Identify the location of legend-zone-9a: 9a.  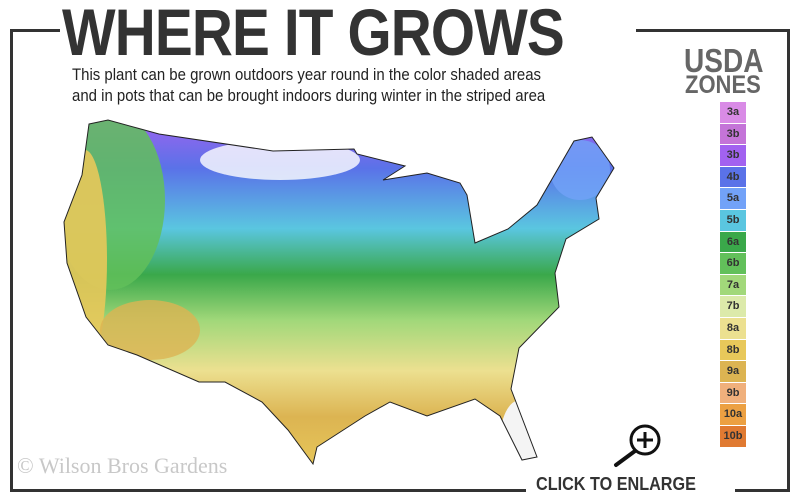
(733, 371).